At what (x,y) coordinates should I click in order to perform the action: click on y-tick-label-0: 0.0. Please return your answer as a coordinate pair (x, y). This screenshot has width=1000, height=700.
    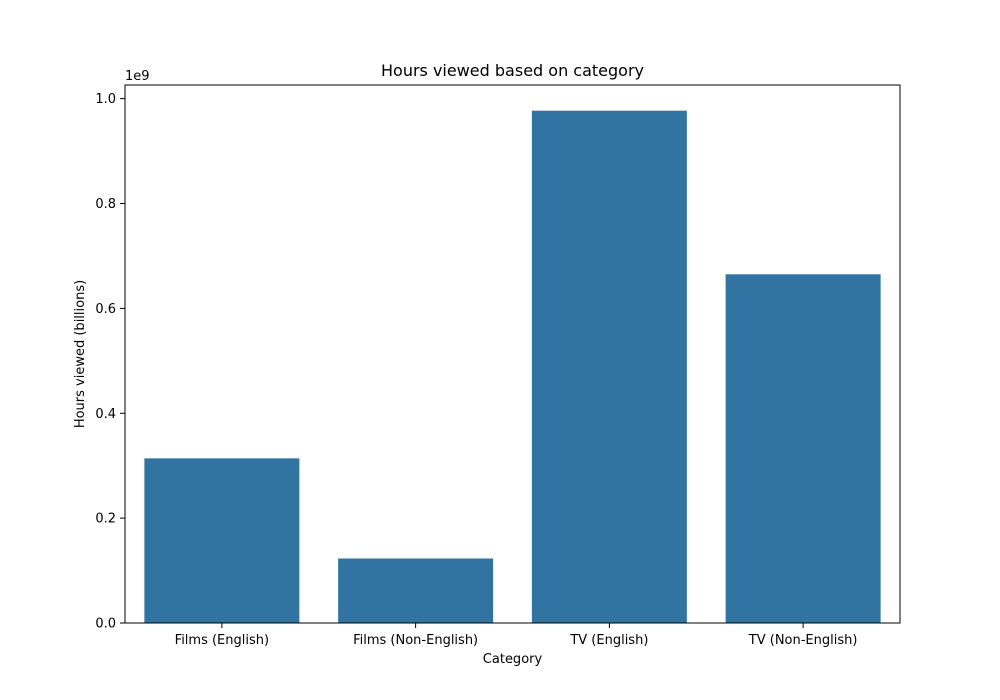
    Looking at the image, I should click on (105, 624).